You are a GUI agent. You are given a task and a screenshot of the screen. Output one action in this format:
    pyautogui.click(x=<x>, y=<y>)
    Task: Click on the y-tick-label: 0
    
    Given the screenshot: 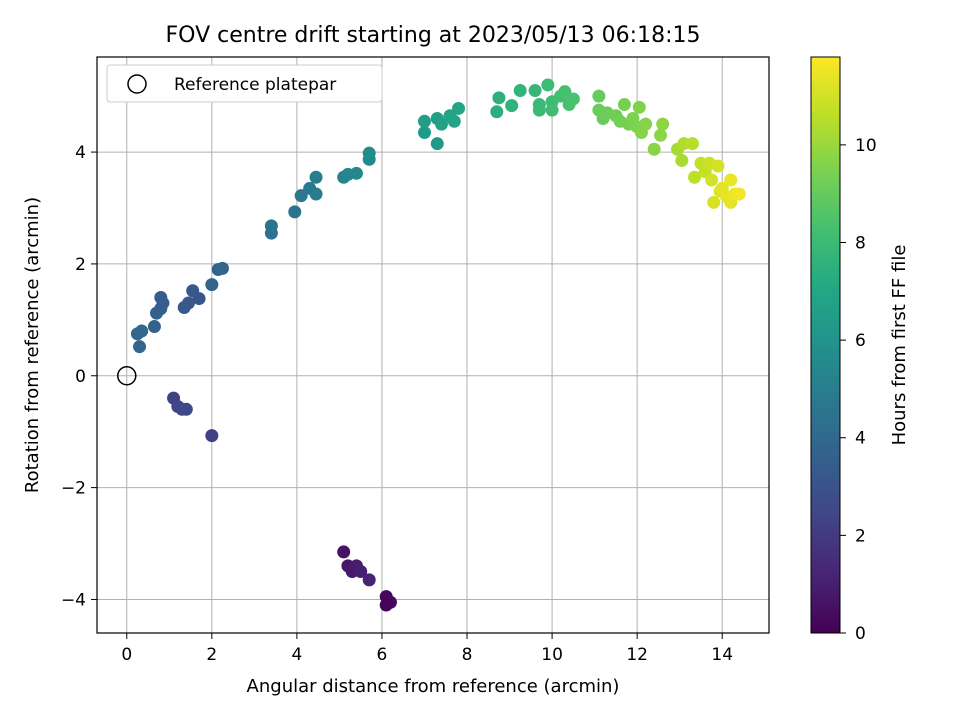 What is the action you would take?
    pyautogui.click(x=80, y=377)
    